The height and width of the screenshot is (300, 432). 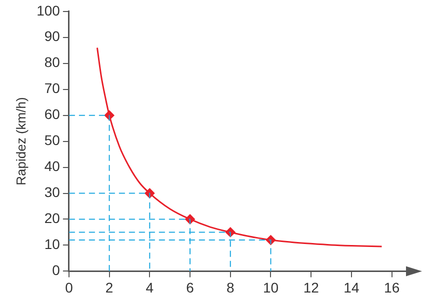 I want to click on y-tick-label: 0, so click(x=56, y=270).